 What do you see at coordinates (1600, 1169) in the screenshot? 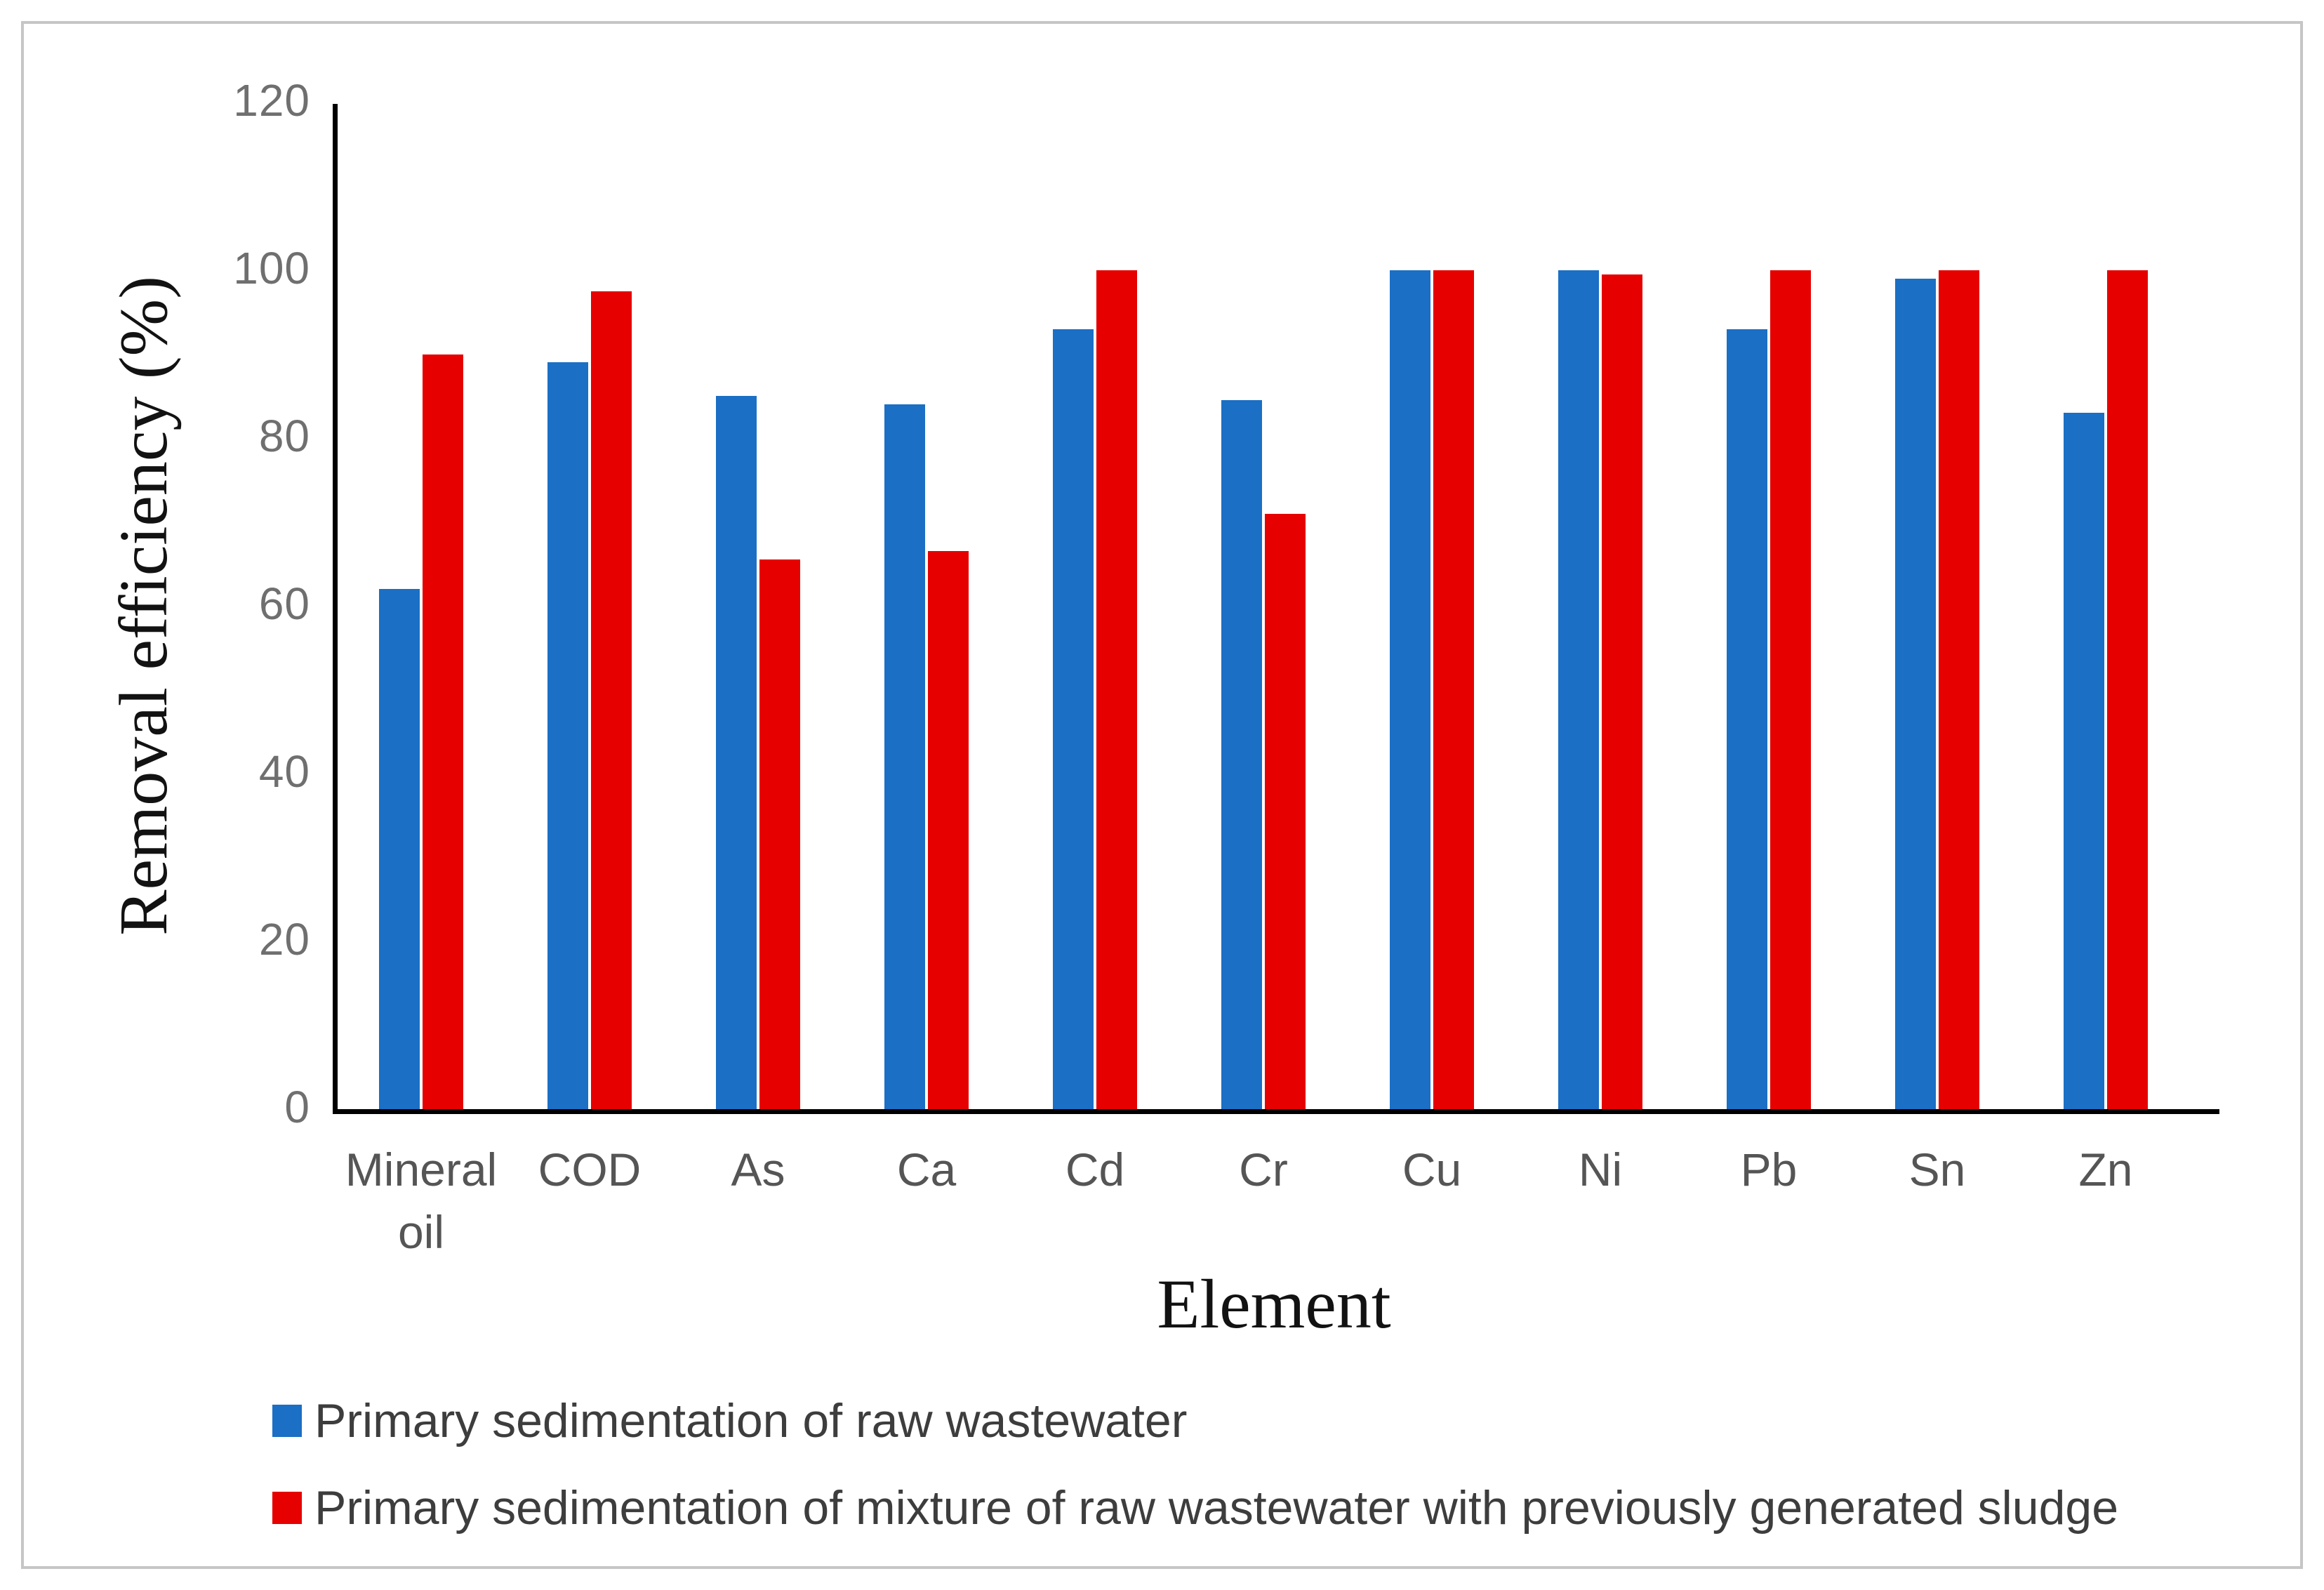
I see `x-tick-label-ni: Ni` at bounding box center [1600, 1169].